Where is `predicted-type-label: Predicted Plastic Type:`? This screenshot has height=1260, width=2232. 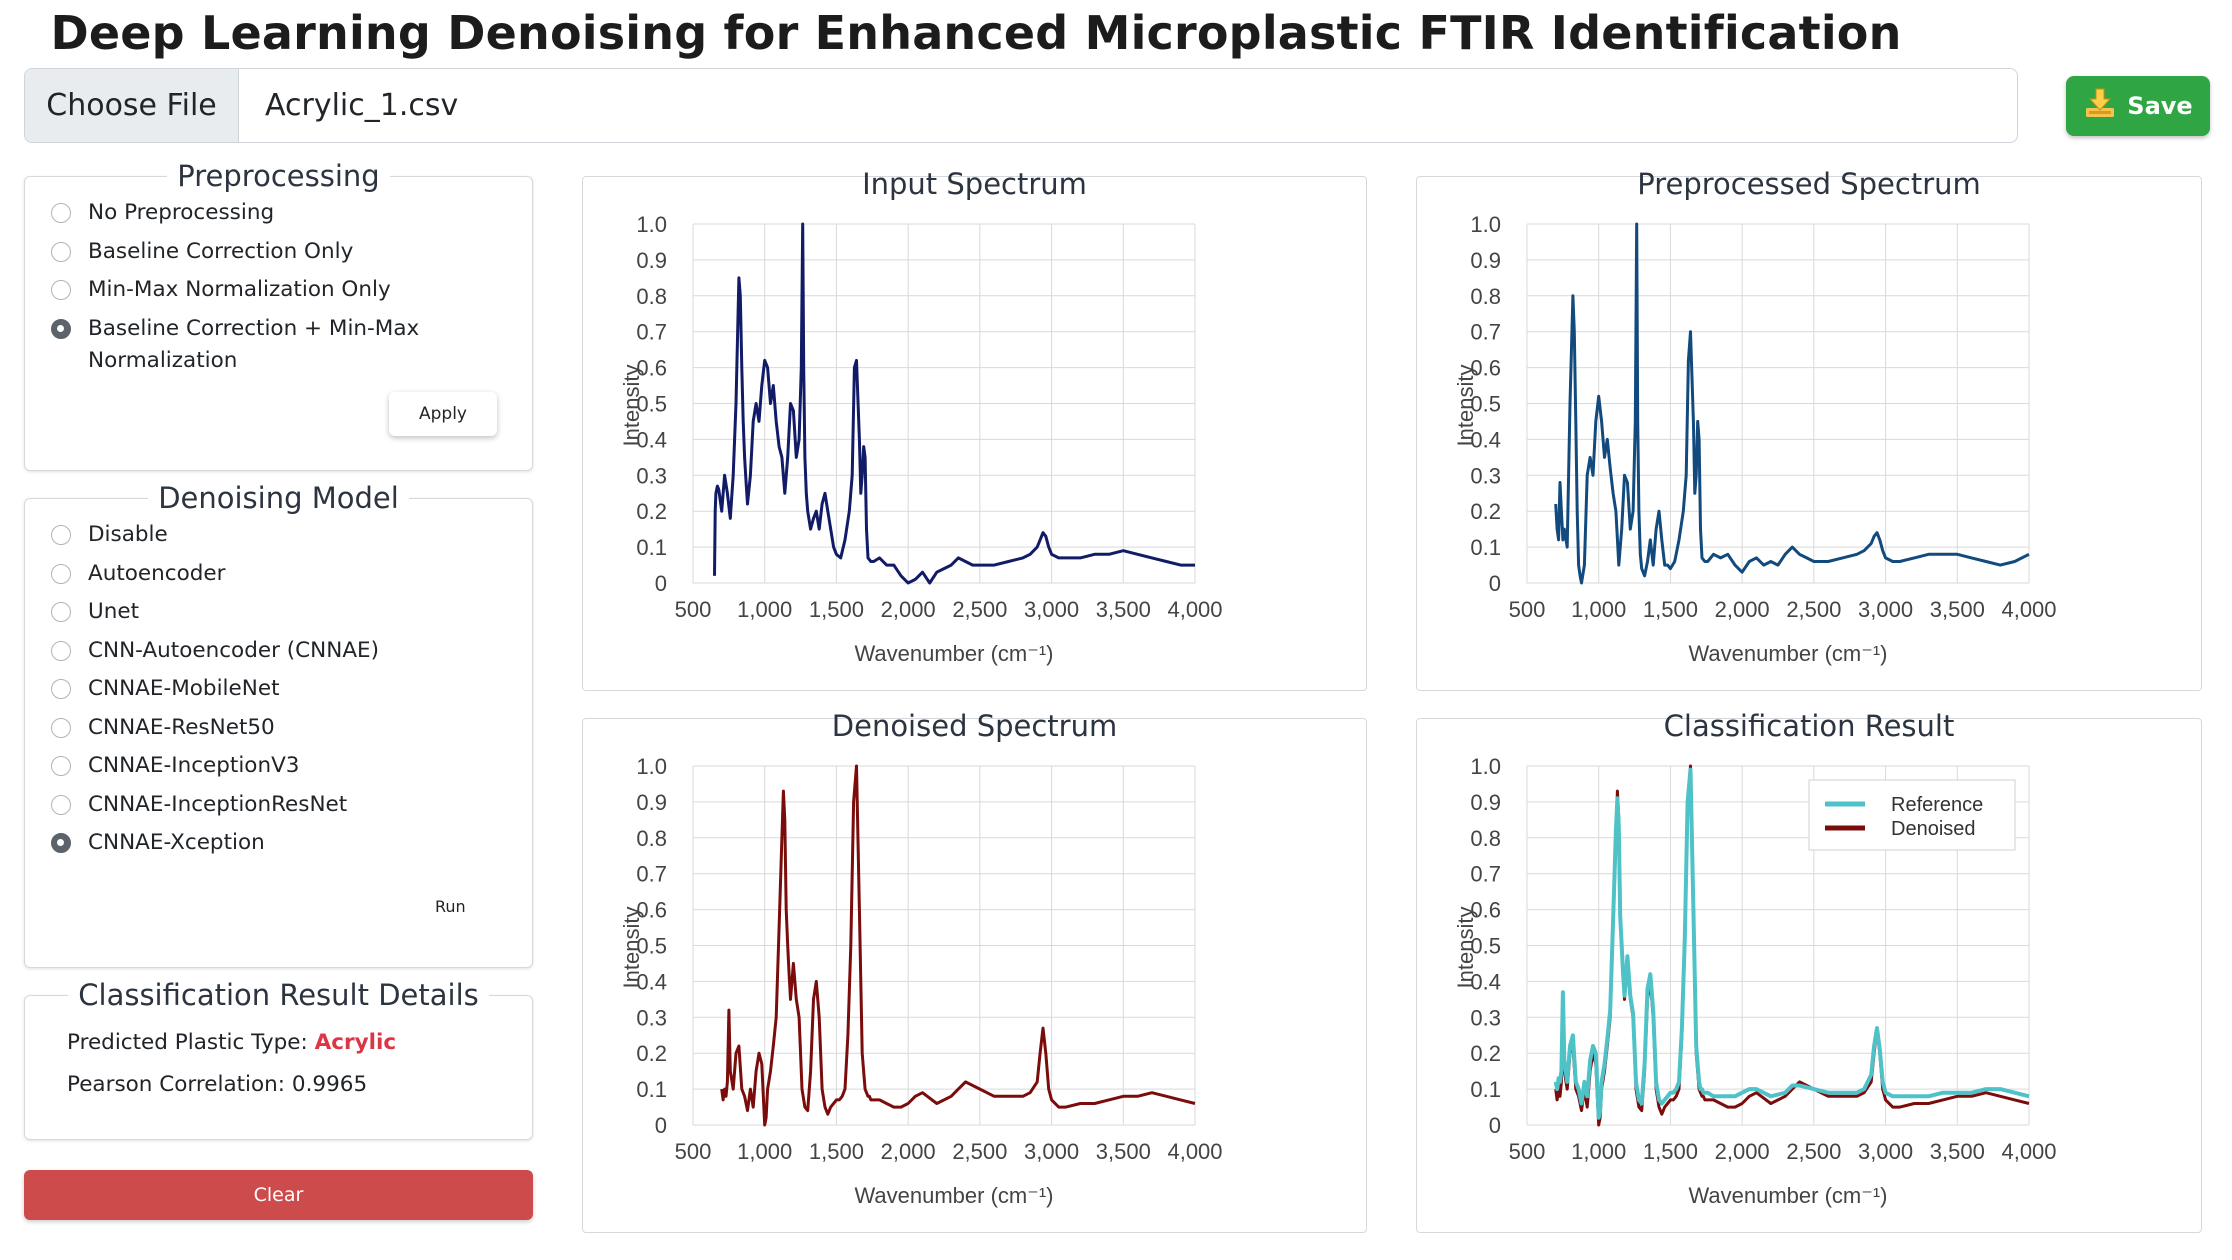
predicted-type-label: Predicted Plastic Type: is located at coordinates (187, 1042).